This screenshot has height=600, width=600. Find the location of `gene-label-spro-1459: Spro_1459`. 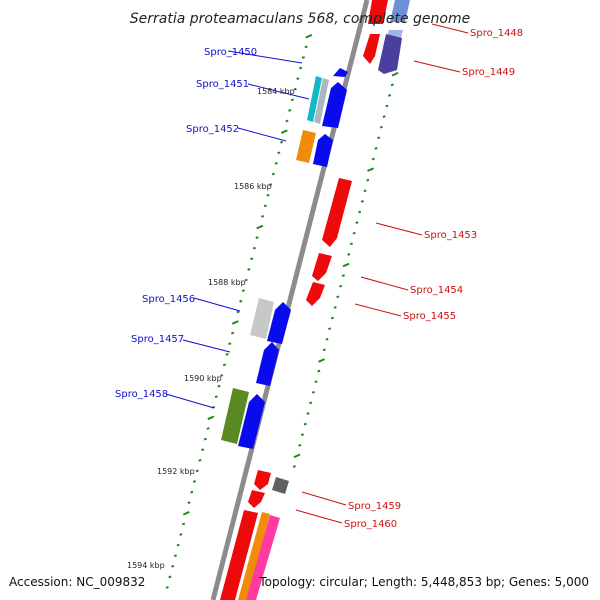

gene-label-spro-1459: Spro_1459 is located at coordinates (374, 506).